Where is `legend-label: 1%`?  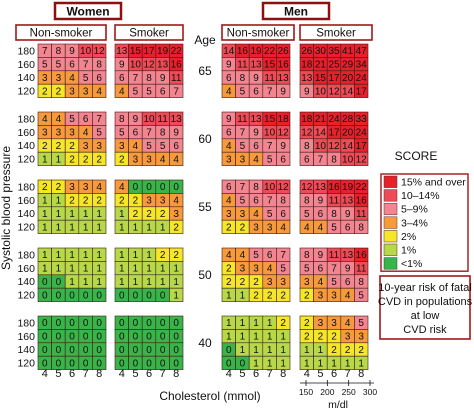 legend-label: 1% is located at coordinates (408, 251).